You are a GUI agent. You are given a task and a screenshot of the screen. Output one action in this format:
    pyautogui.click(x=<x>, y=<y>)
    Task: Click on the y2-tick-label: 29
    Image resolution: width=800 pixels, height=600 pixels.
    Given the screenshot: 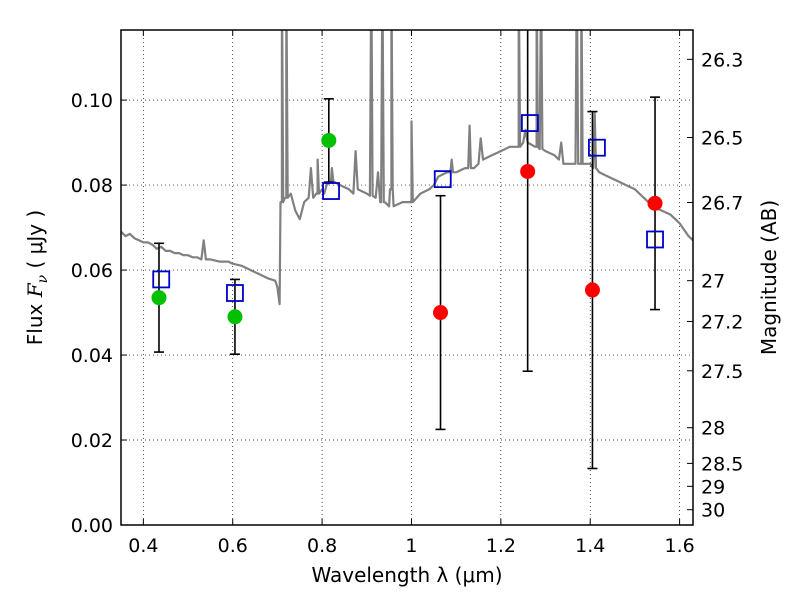 What is the action you would take?
    pyautogui.click(x=713, y=487)
    